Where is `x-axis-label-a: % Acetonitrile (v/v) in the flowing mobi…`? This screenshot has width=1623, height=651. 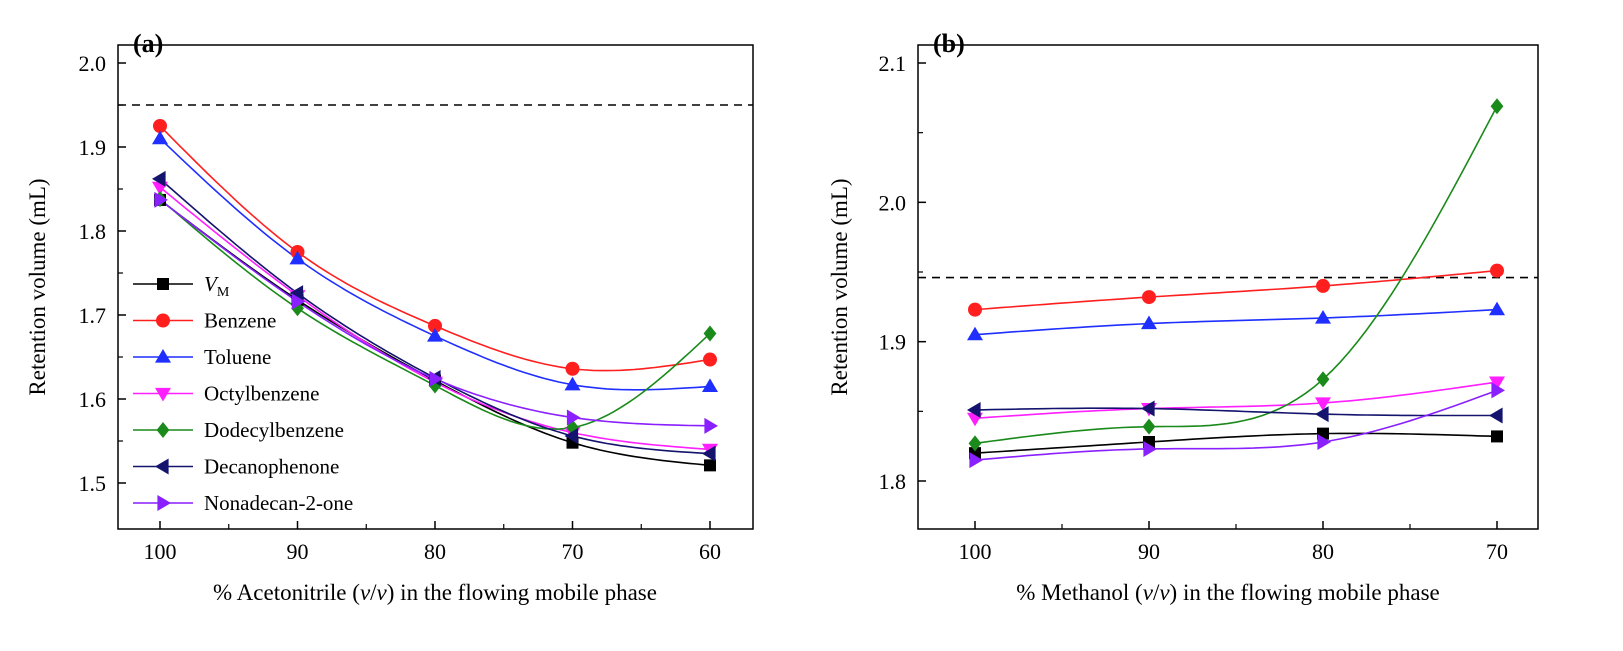
x-axis-label-a: % Acetonitrile (v/v) in the flowing mobi… is located at coordinates (435, 592).